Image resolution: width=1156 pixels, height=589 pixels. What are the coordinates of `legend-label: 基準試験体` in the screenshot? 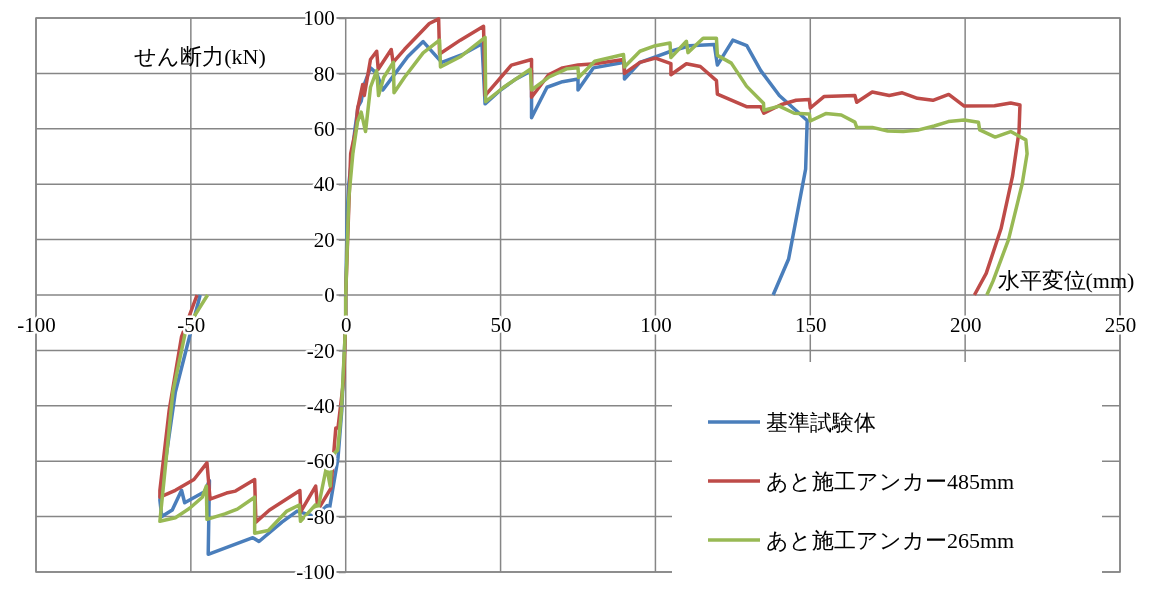 It's located at (821, 422).